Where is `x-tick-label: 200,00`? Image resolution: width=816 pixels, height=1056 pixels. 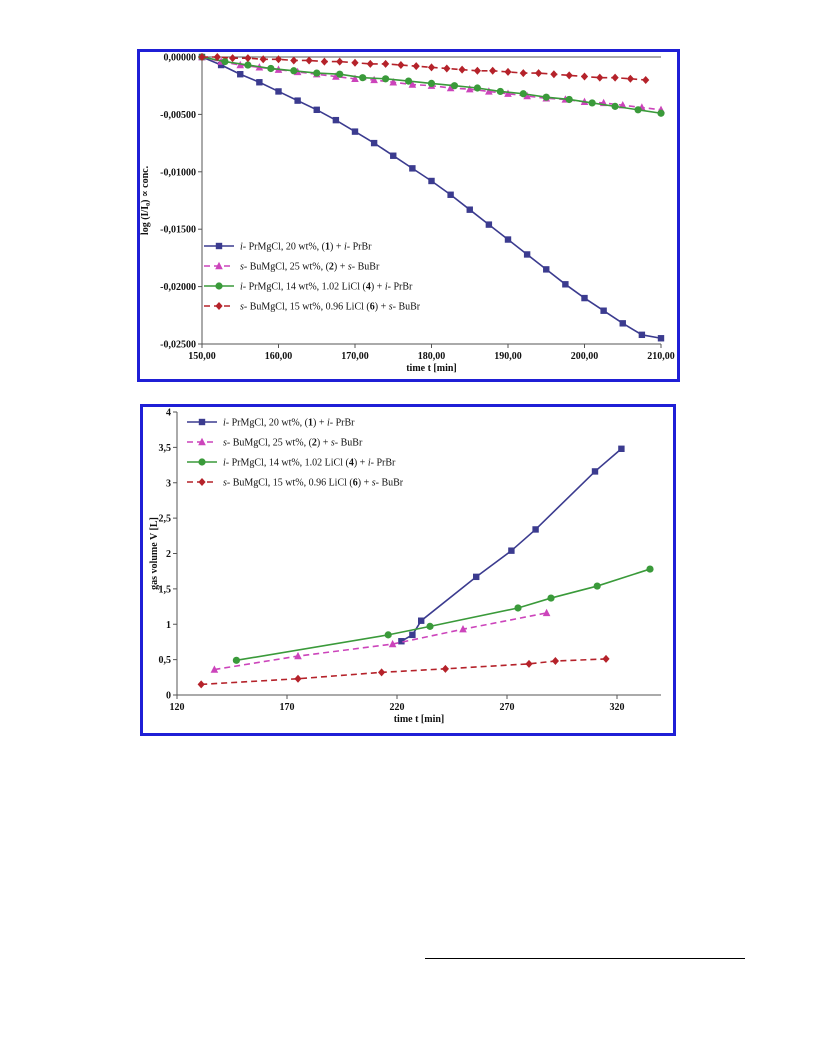 x-tick-label: 200,00 is located at coordinates (585, 356).